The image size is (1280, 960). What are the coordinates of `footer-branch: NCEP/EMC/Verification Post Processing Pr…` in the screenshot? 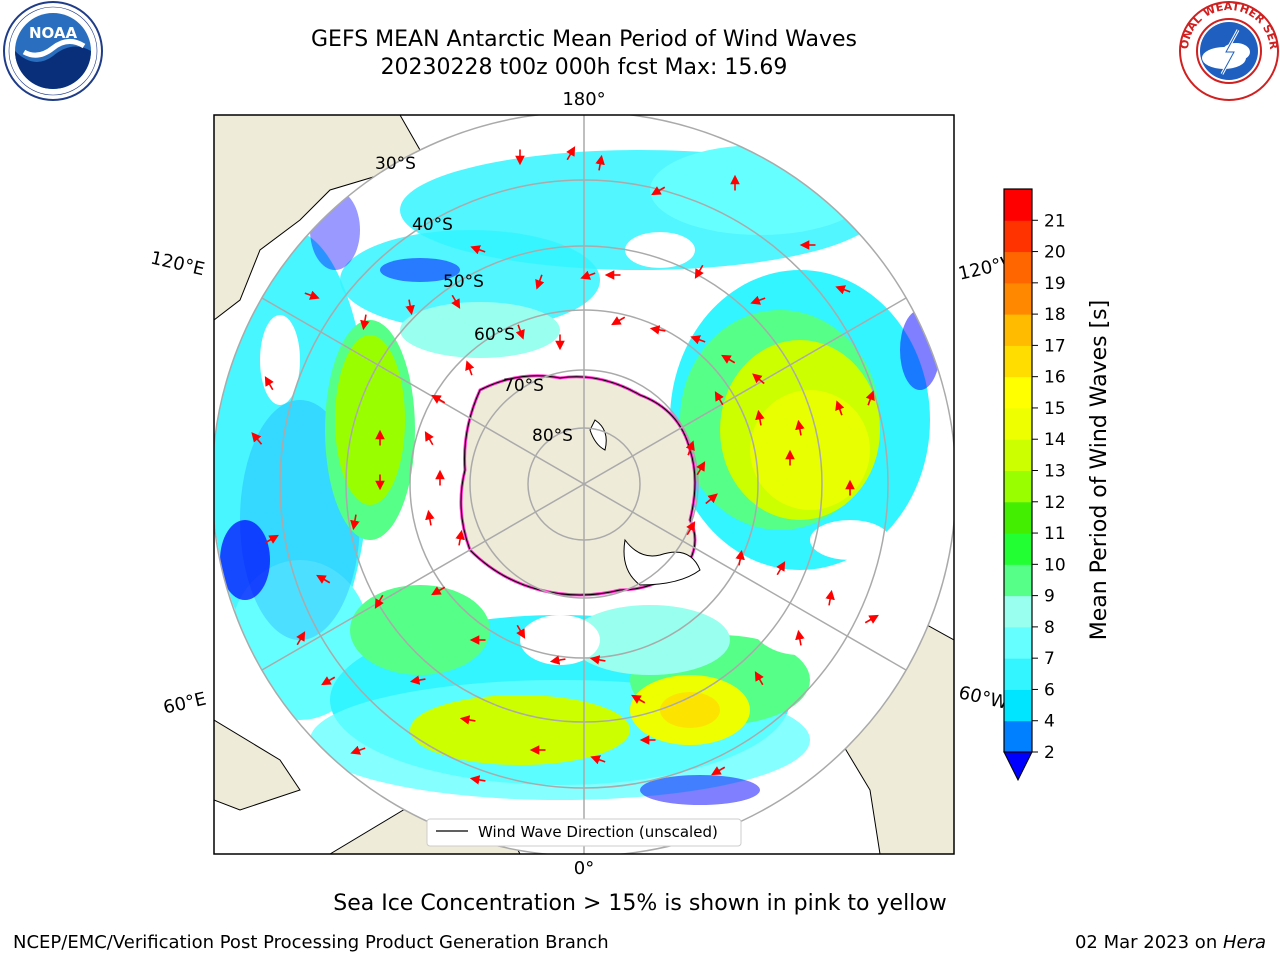 It's located at (311, 942).